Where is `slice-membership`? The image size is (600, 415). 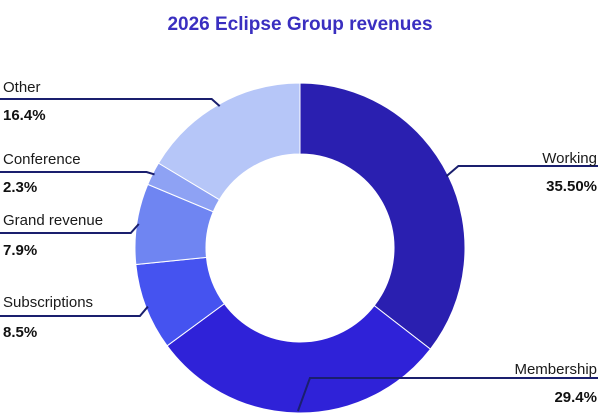
slice-membership is located at coordinates (299, 358).